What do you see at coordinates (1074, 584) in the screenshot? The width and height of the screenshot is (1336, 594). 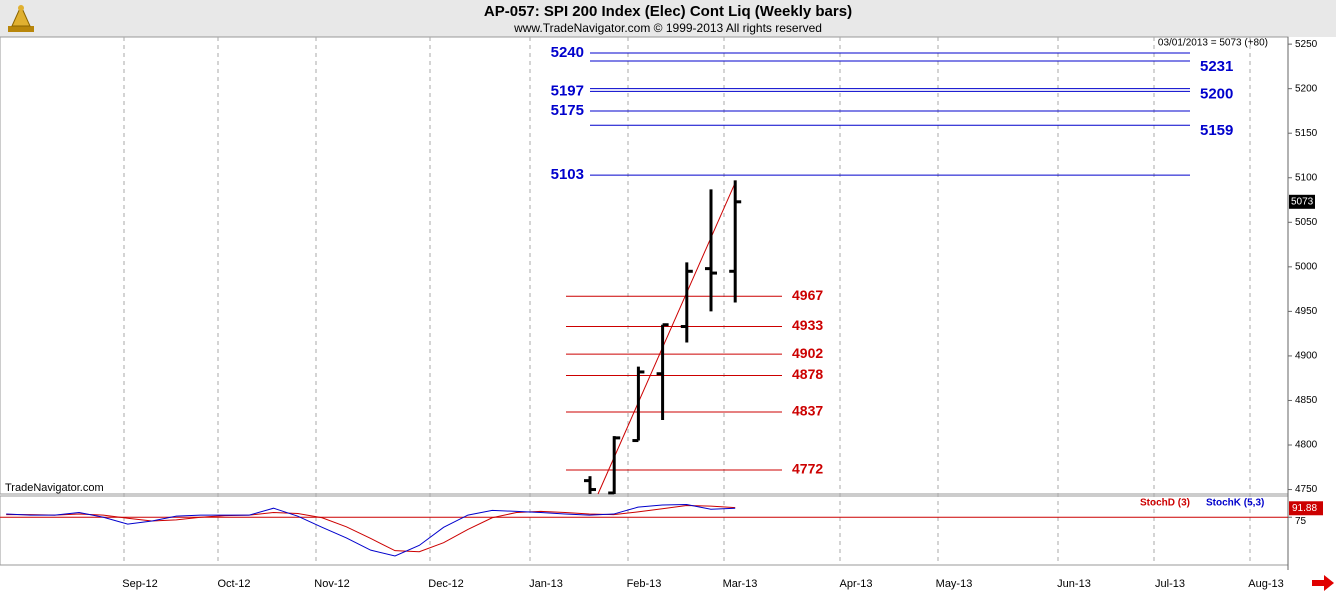 I see `x-tick-label: Jun-13` at bounding box center [1074, 584].